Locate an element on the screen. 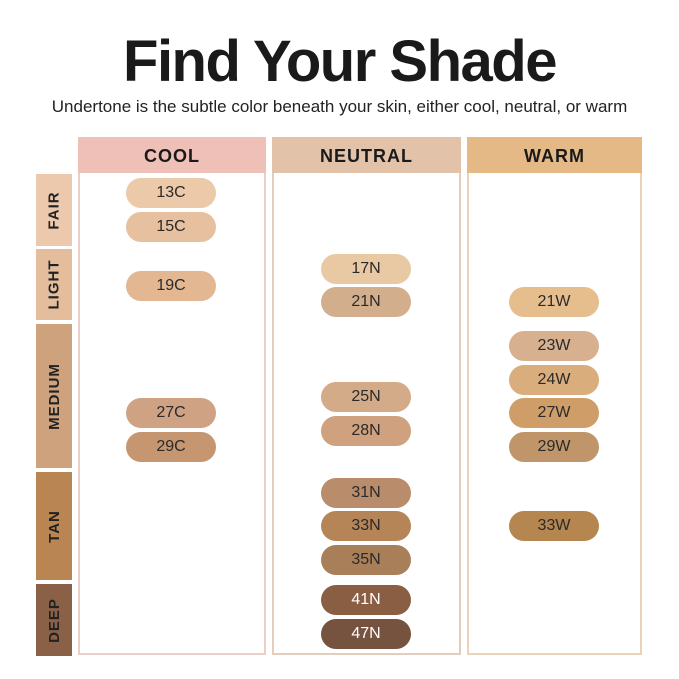 This screenshot has width=679, height=679. shade-pill: 33W is located at coordinates (554, 526).